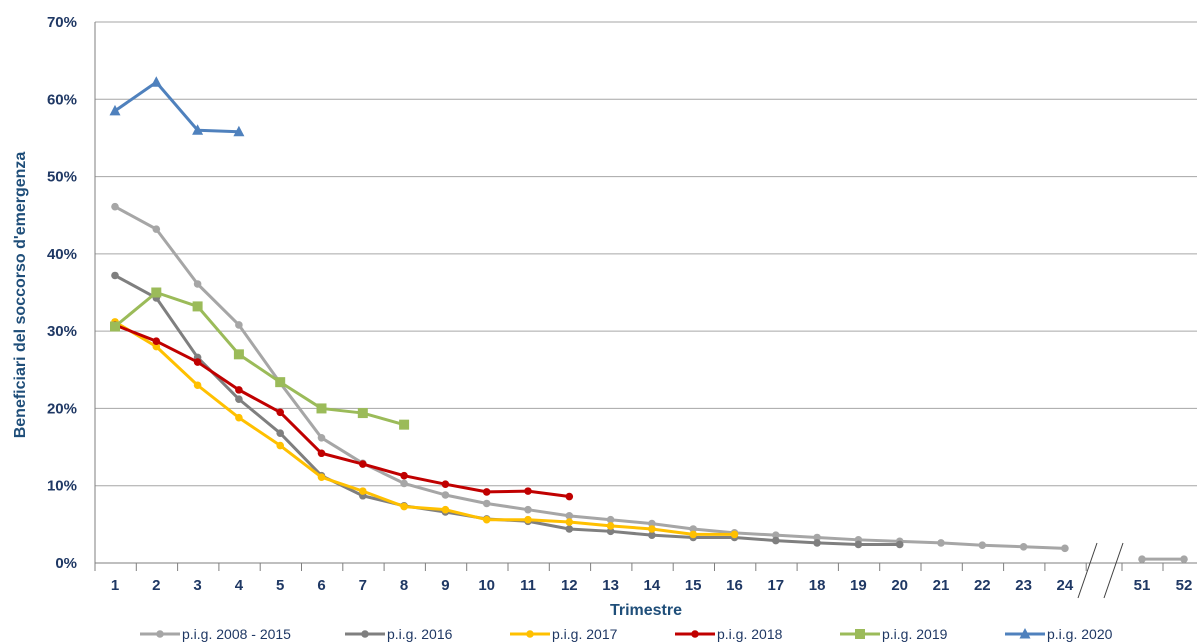 The width and height of the screenshot is (1197, 644). I want to click on x-tick-label: 18, so click(817, 585).